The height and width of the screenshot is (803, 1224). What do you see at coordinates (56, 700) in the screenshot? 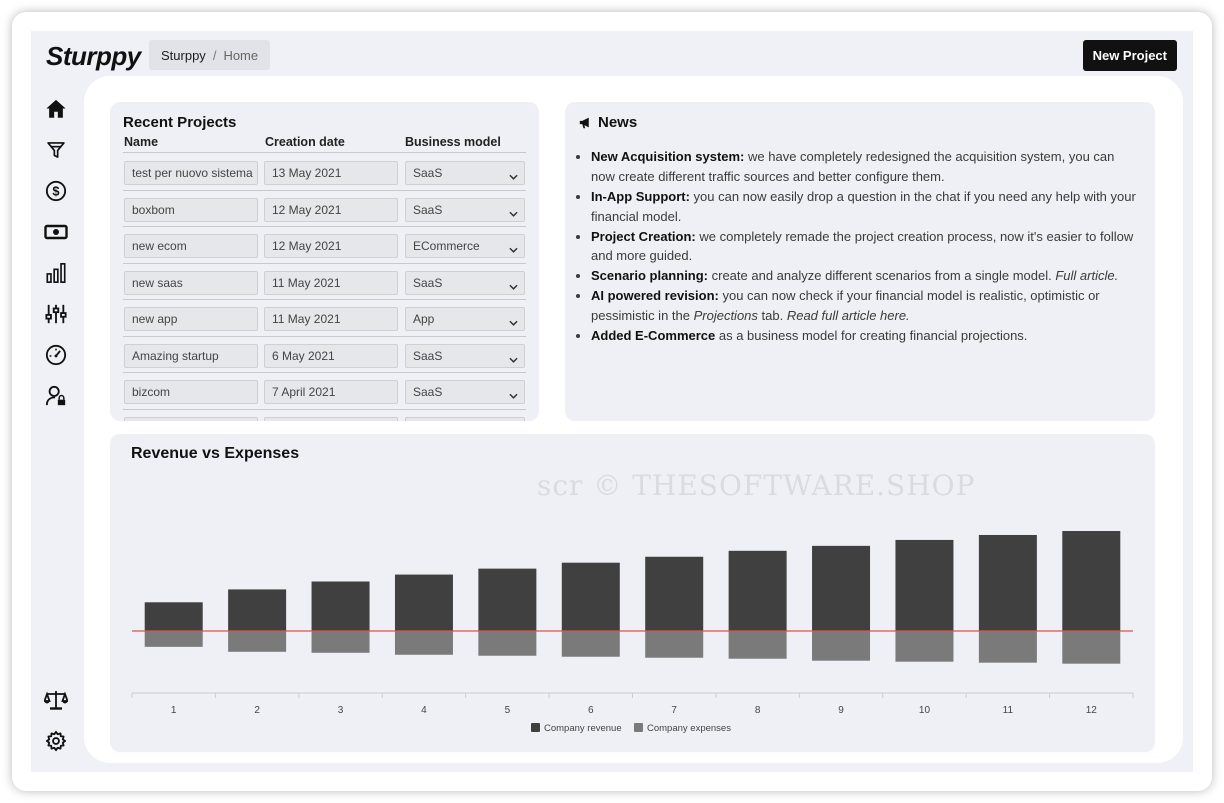
I see `scale-icon` at bounding box center [56, 700].